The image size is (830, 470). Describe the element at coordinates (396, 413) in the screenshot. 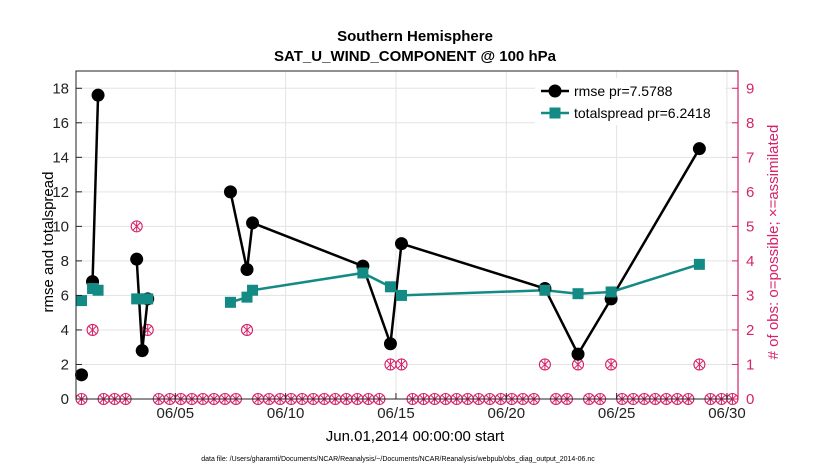

I see `x-tick-label: 06/15` at that location.